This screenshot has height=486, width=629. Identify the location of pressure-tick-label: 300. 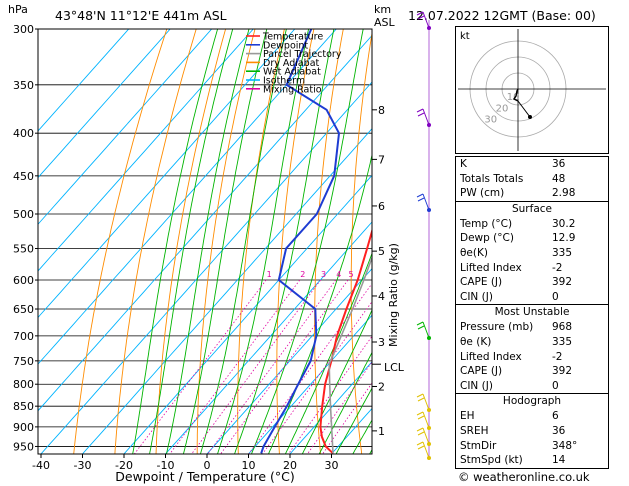
(23, 29).